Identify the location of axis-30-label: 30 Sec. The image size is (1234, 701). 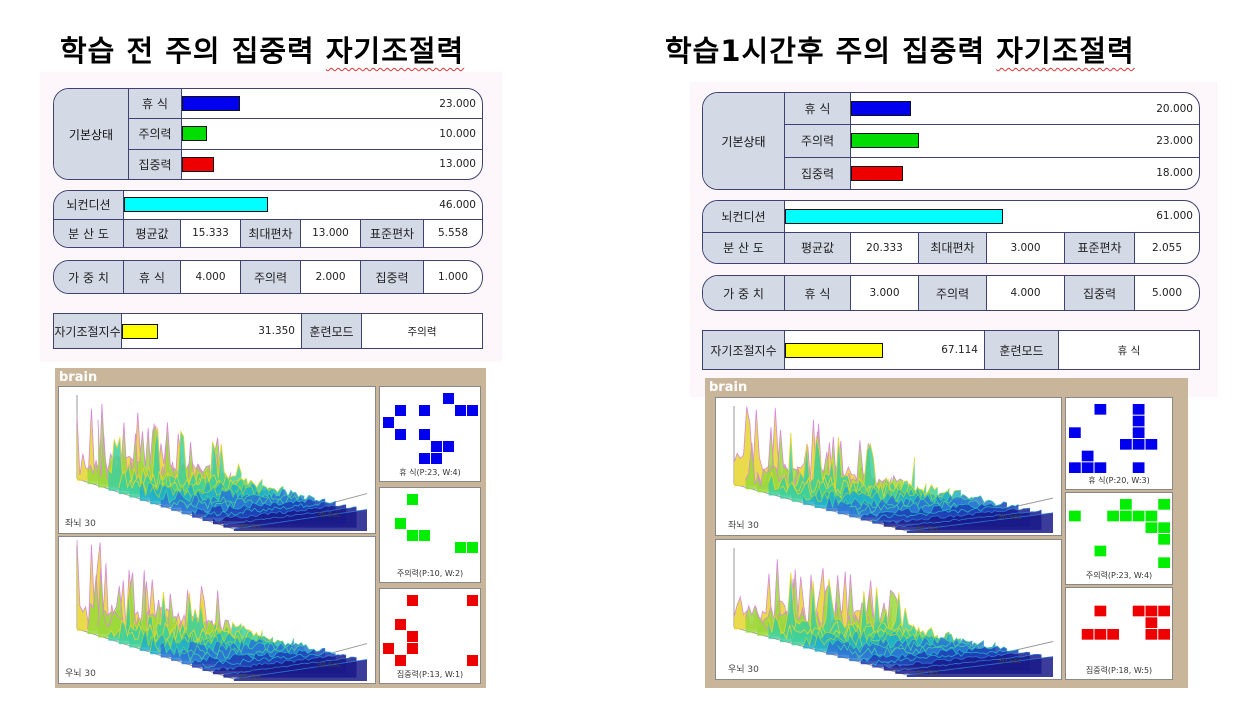
(329, 665).